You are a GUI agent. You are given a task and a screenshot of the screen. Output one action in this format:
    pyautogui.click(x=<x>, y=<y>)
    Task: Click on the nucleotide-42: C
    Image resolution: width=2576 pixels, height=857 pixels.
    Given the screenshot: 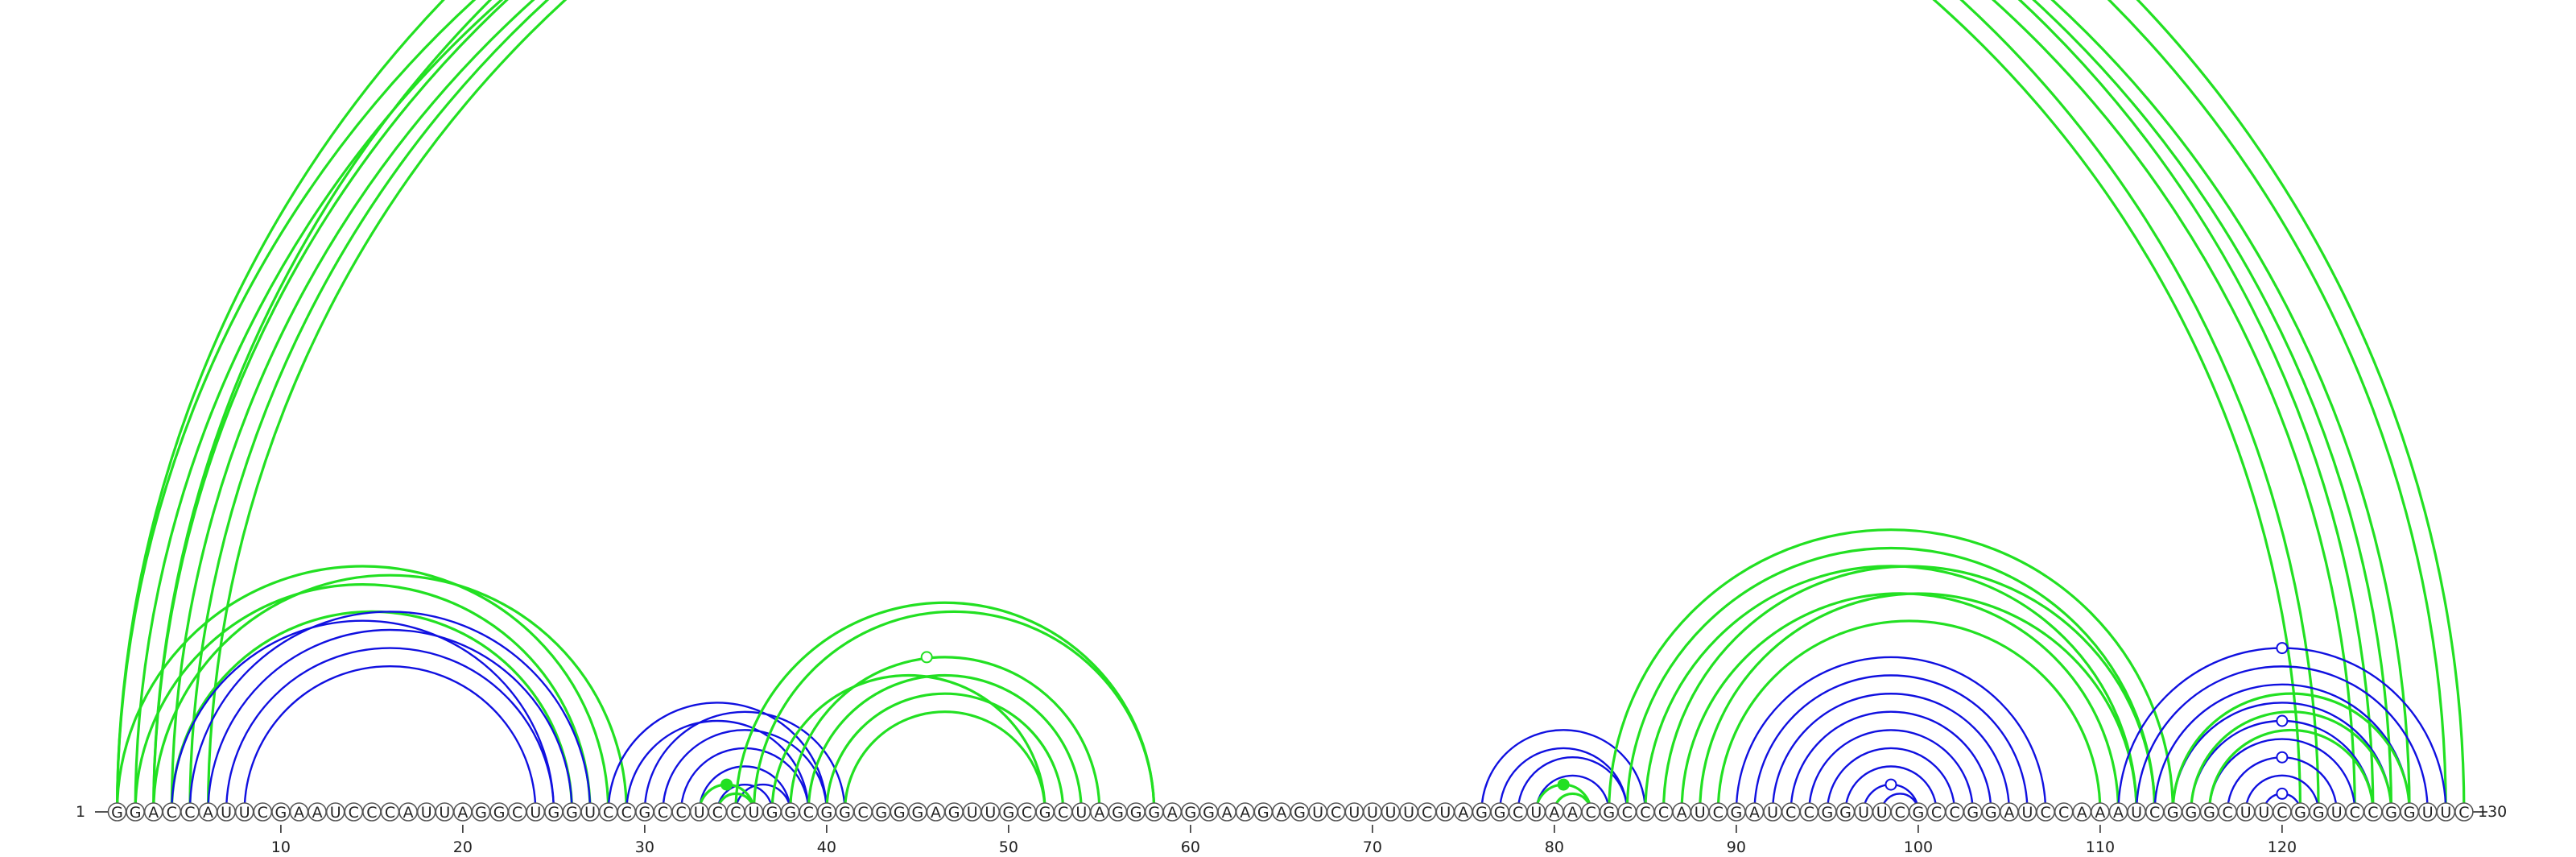 What is the action you would take?
    pyautogui.click(x=863, y=812)
    